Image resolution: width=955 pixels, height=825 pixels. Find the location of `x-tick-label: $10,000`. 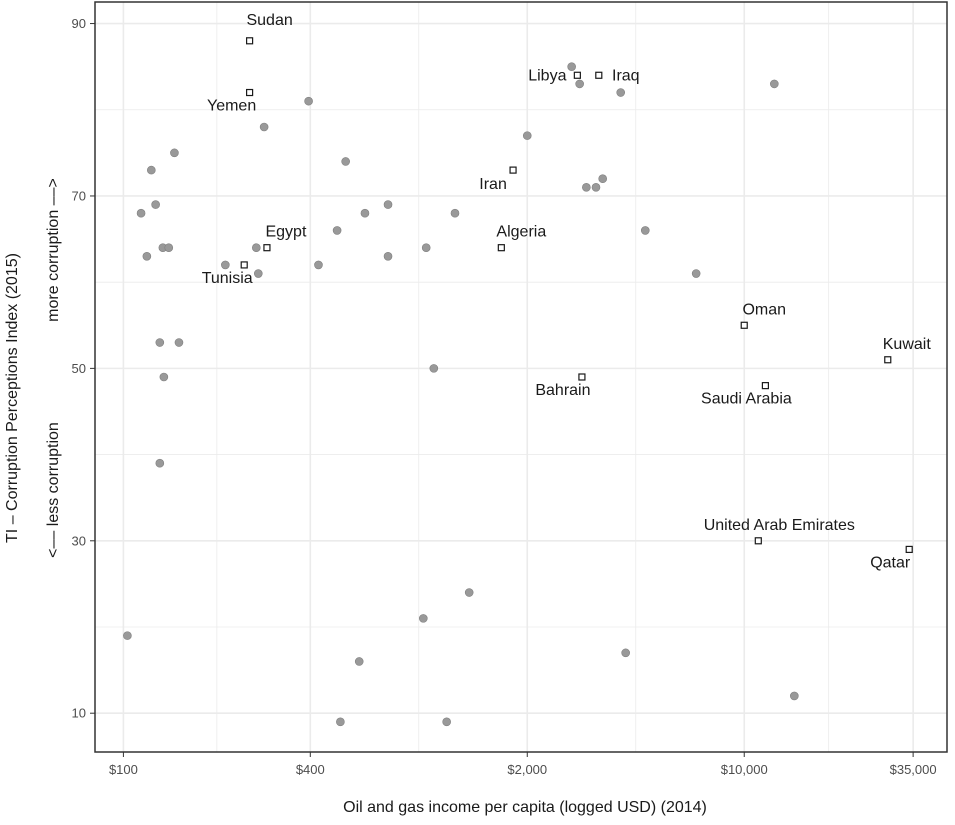

x-tick-label: $10,000 is located at coordinates (744, 769).